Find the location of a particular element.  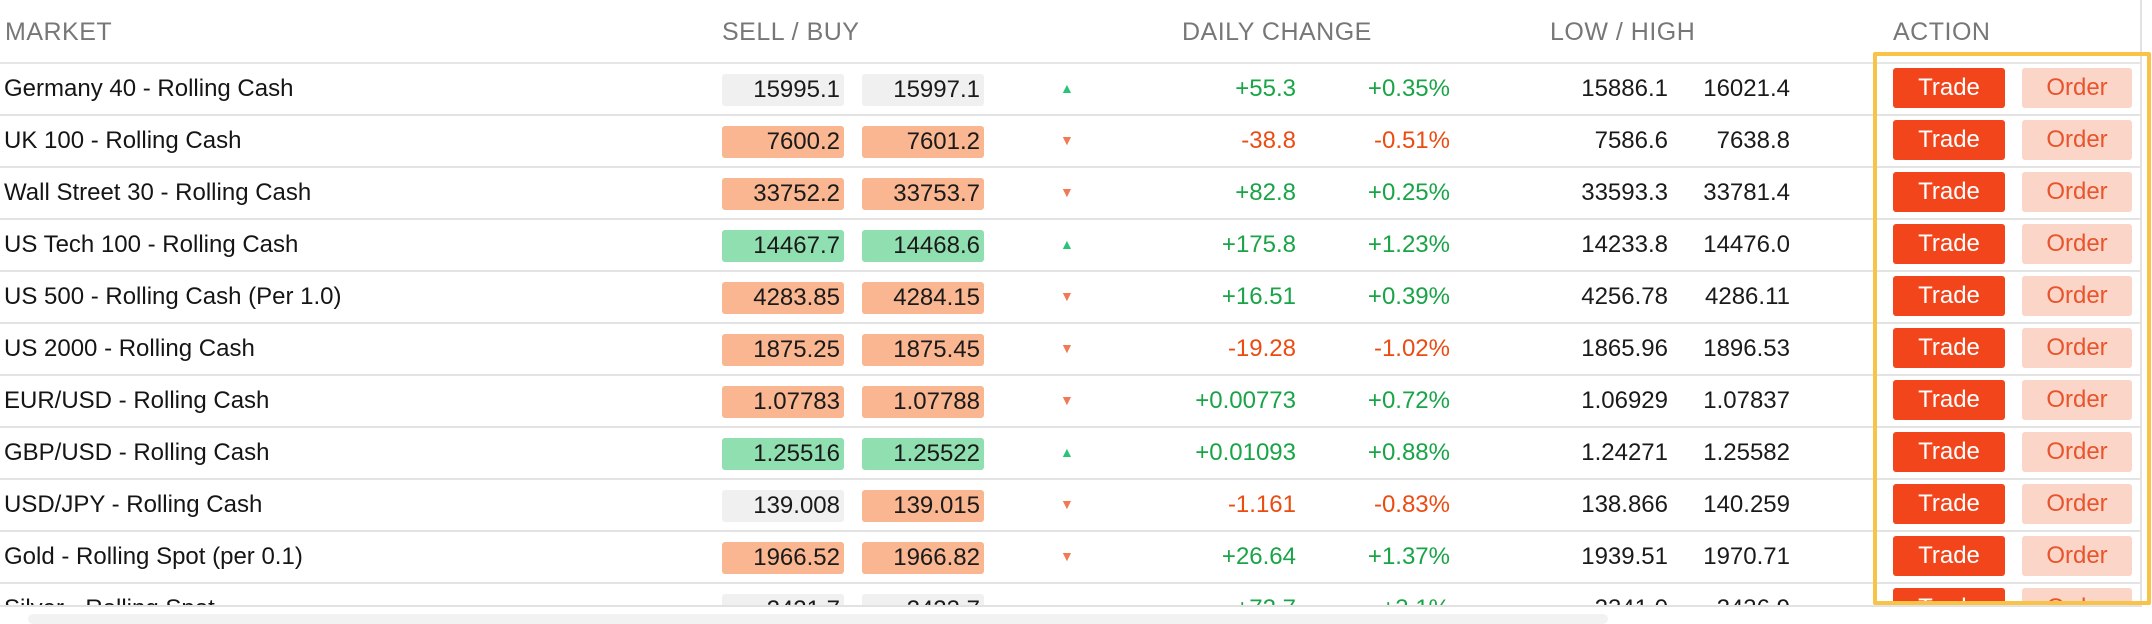

sell-price: 7600.2 is located at coordinates (783, 142).